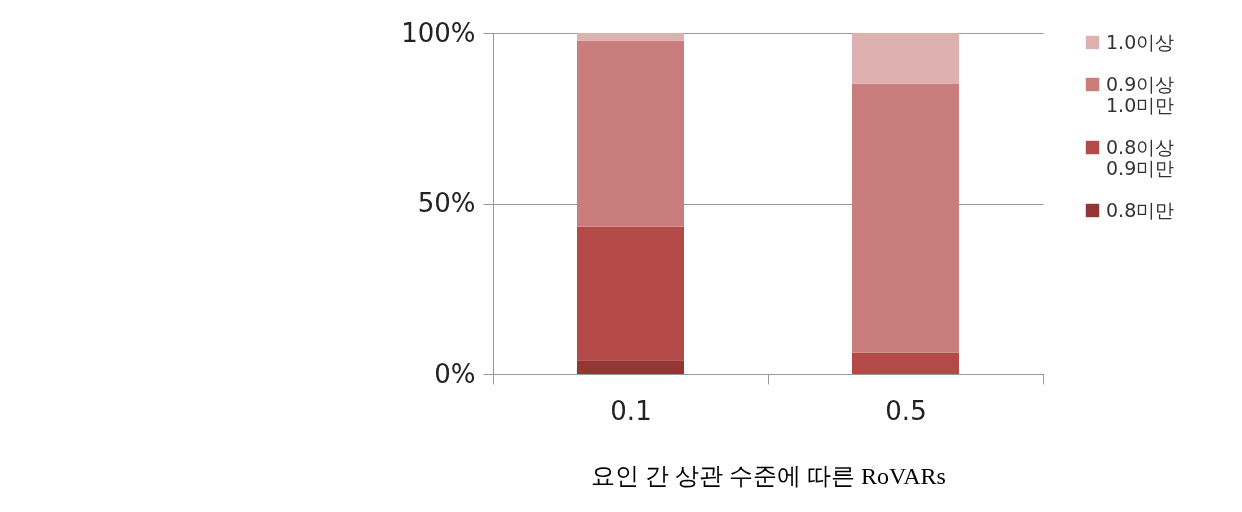 The image size is (1242, 512). I want to click on x-tick-label: 0.1, so click(631, 410).